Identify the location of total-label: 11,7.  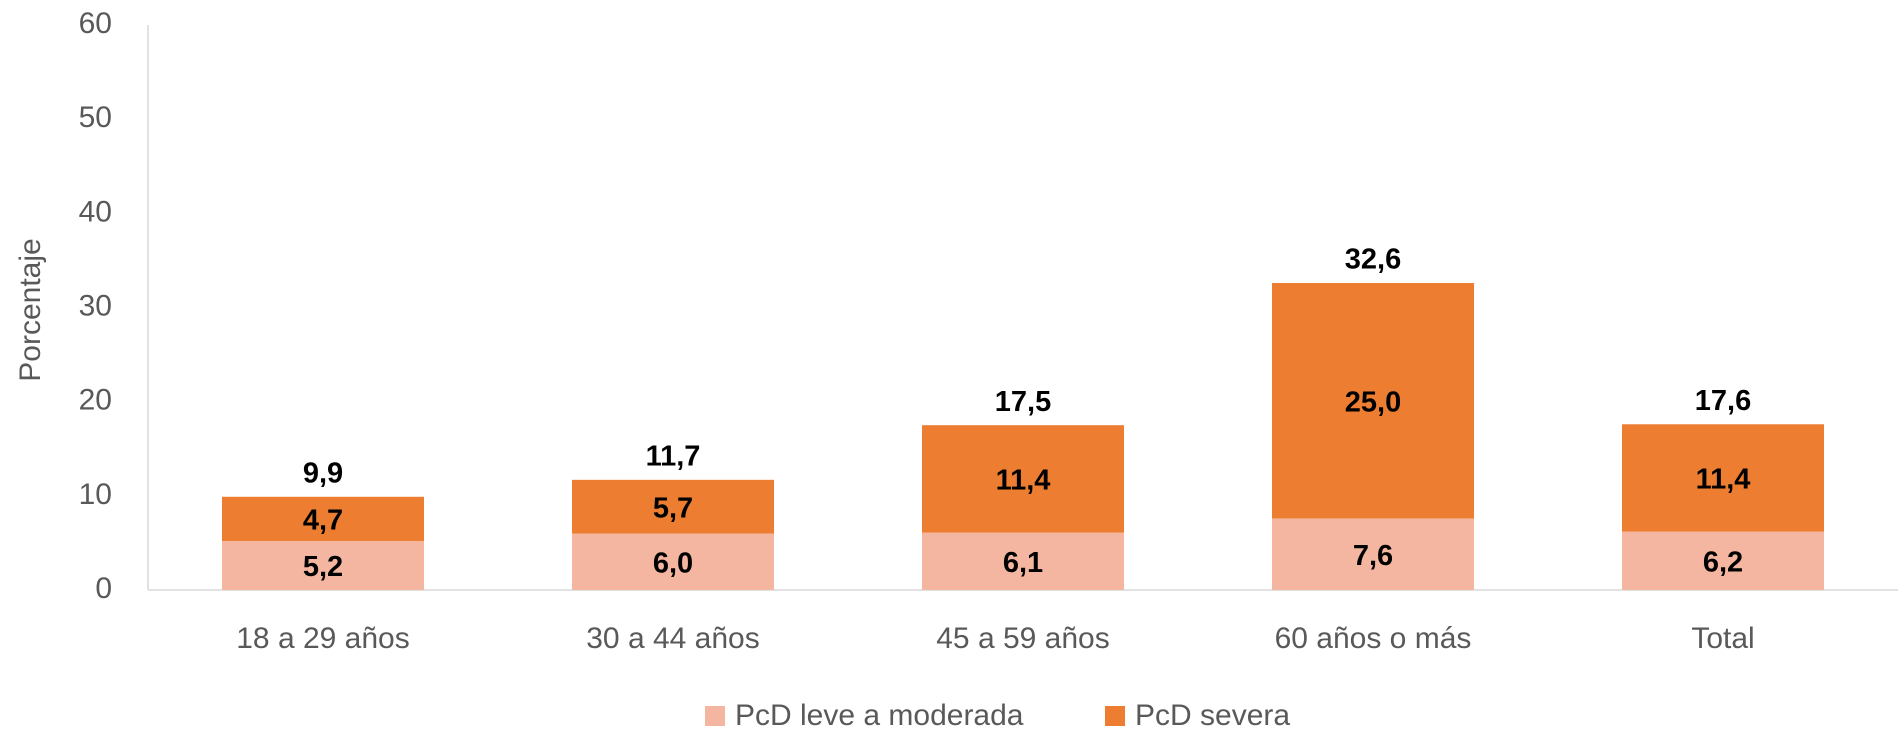
(673, 456).